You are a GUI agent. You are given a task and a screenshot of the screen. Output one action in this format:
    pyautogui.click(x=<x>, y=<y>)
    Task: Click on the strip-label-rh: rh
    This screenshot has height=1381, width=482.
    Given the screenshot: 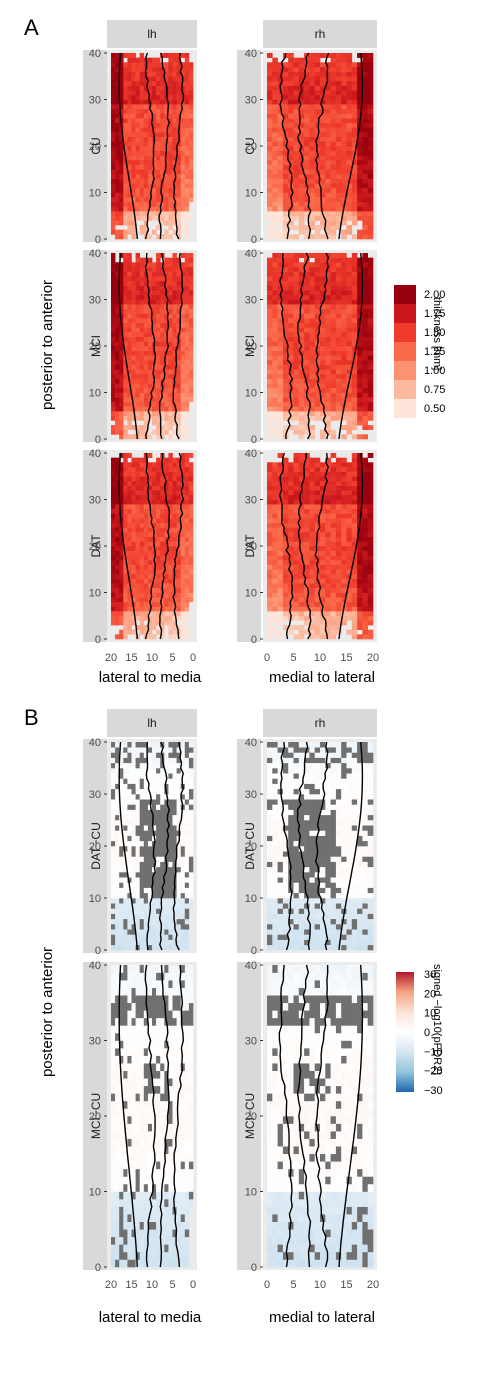 What is the action you would take?
    pyautogui.click(x=320, y=34)
    